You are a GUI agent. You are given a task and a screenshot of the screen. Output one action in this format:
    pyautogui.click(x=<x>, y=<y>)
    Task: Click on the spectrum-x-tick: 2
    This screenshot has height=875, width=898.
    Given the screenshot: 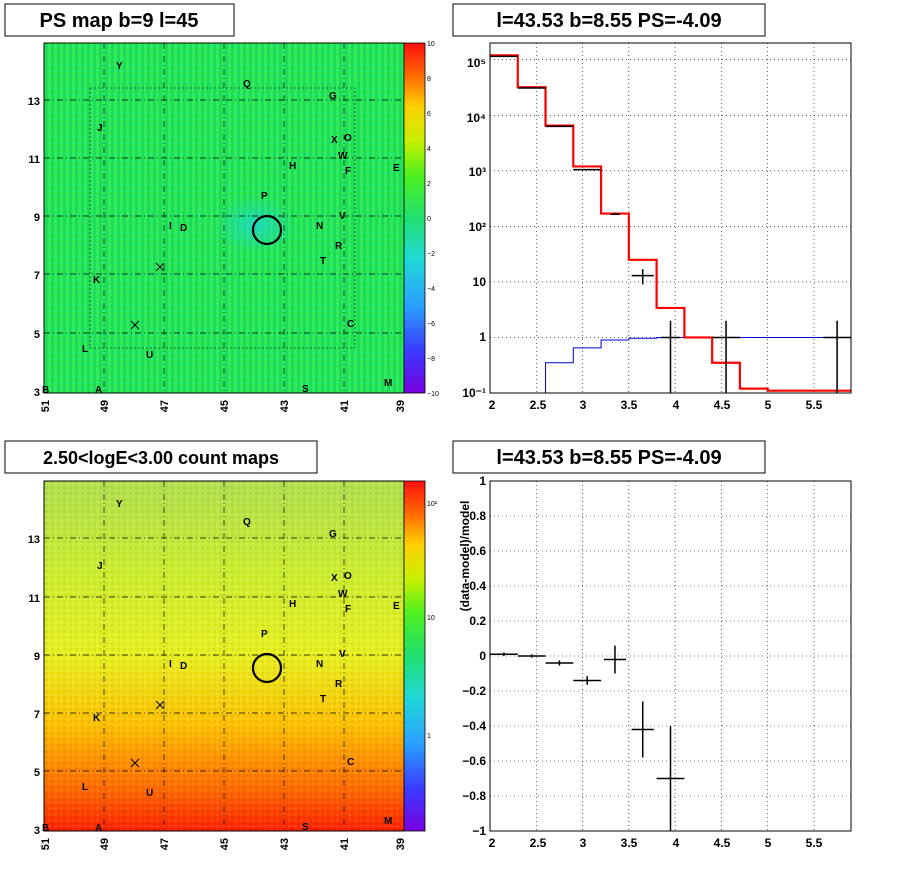 What is the action you would take?
    pyautogui.click(x=492, y=405)
    